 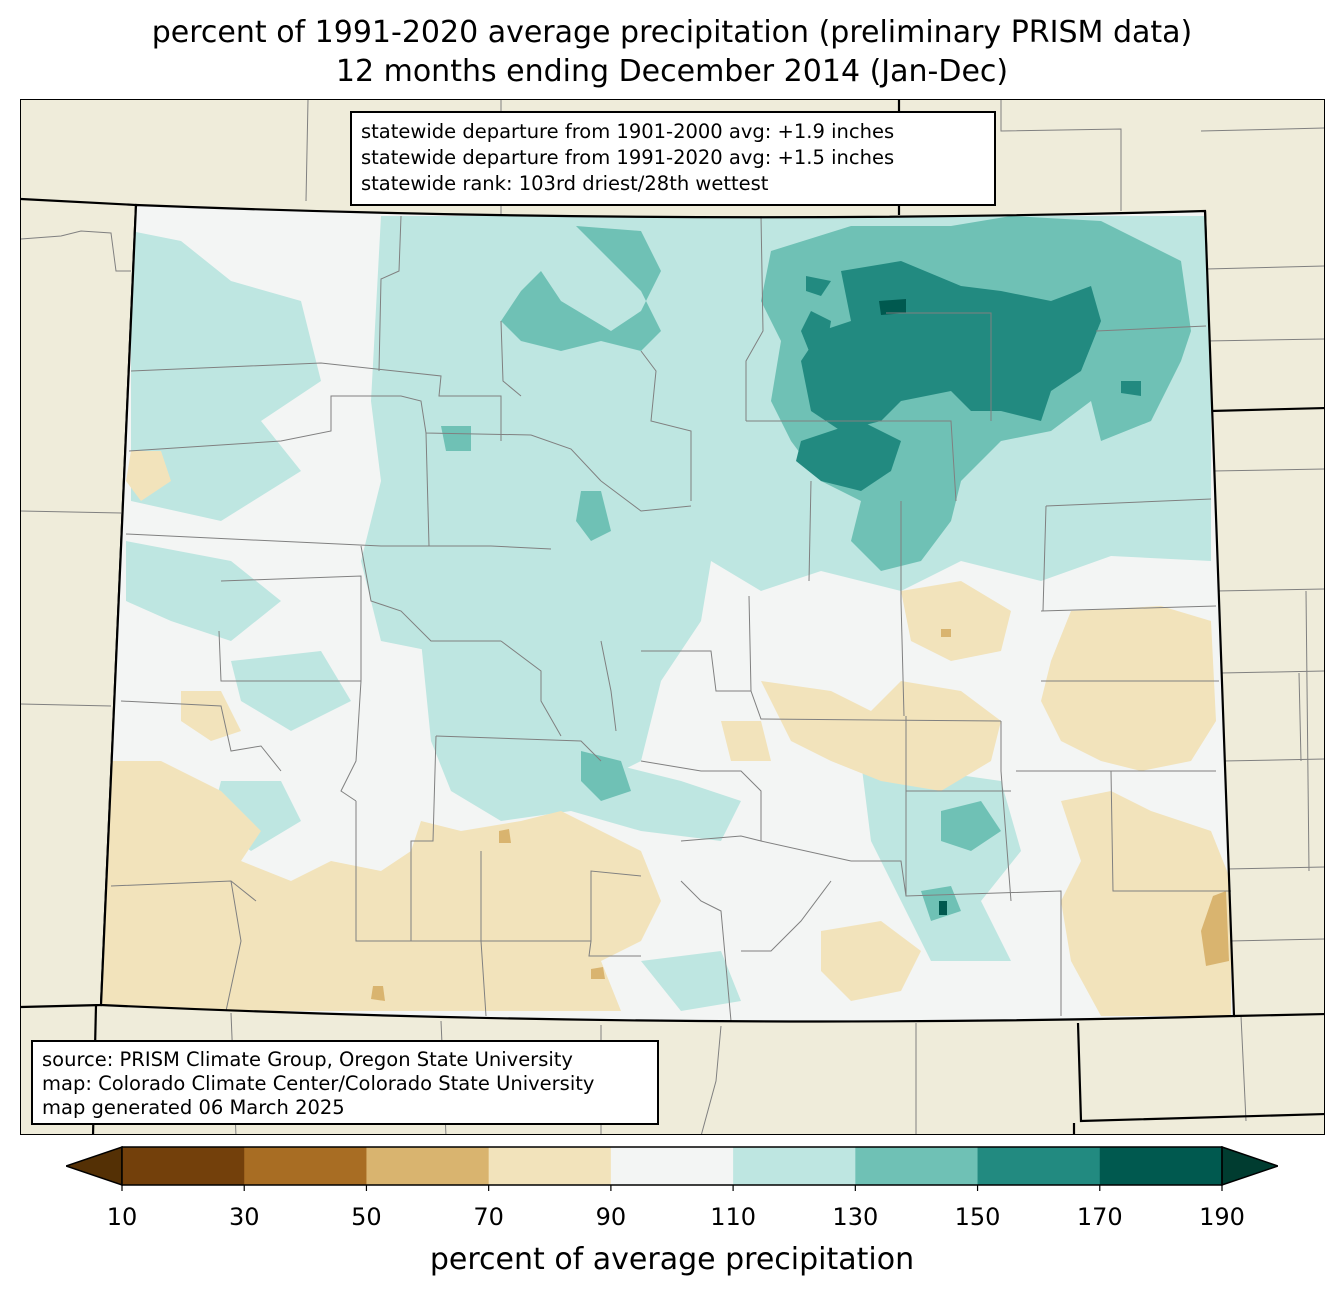 I want to click on colorbar, so click(x=672, y=1168).